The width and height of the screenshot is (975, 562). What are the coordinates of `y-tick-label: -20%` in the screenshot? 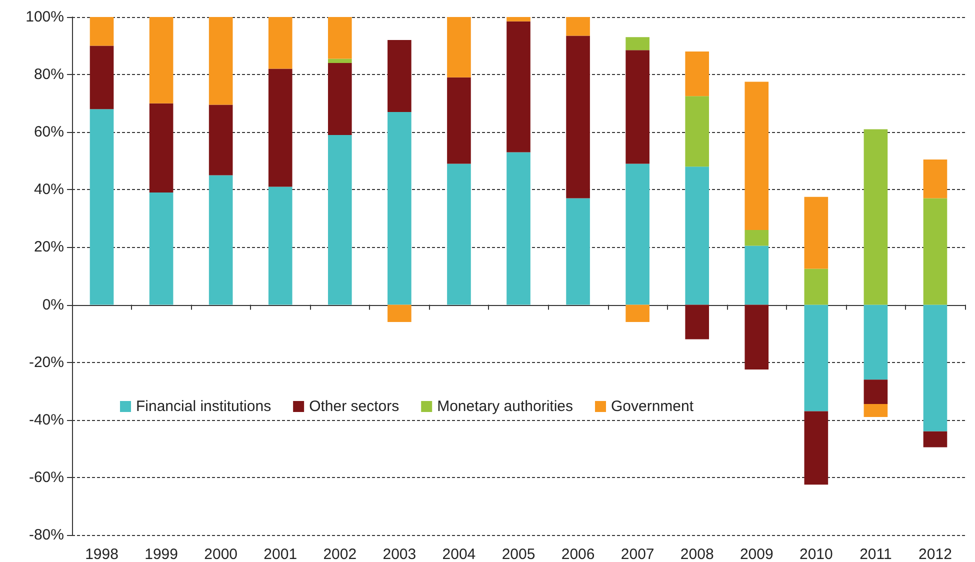 It's located at (46, 362).